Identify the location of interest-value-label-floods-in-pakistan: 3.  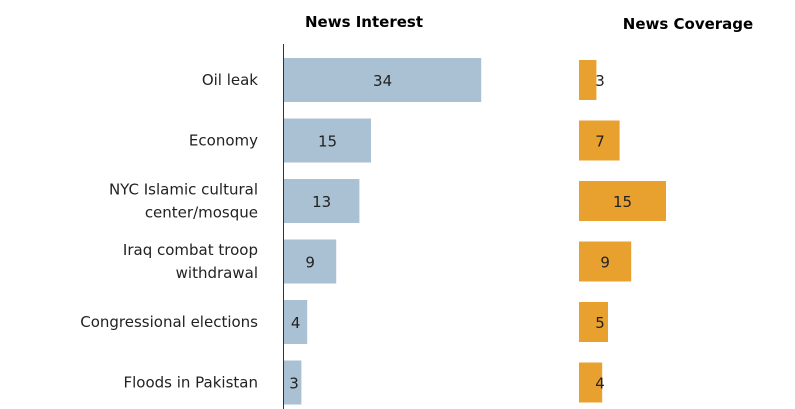
(294, 384).